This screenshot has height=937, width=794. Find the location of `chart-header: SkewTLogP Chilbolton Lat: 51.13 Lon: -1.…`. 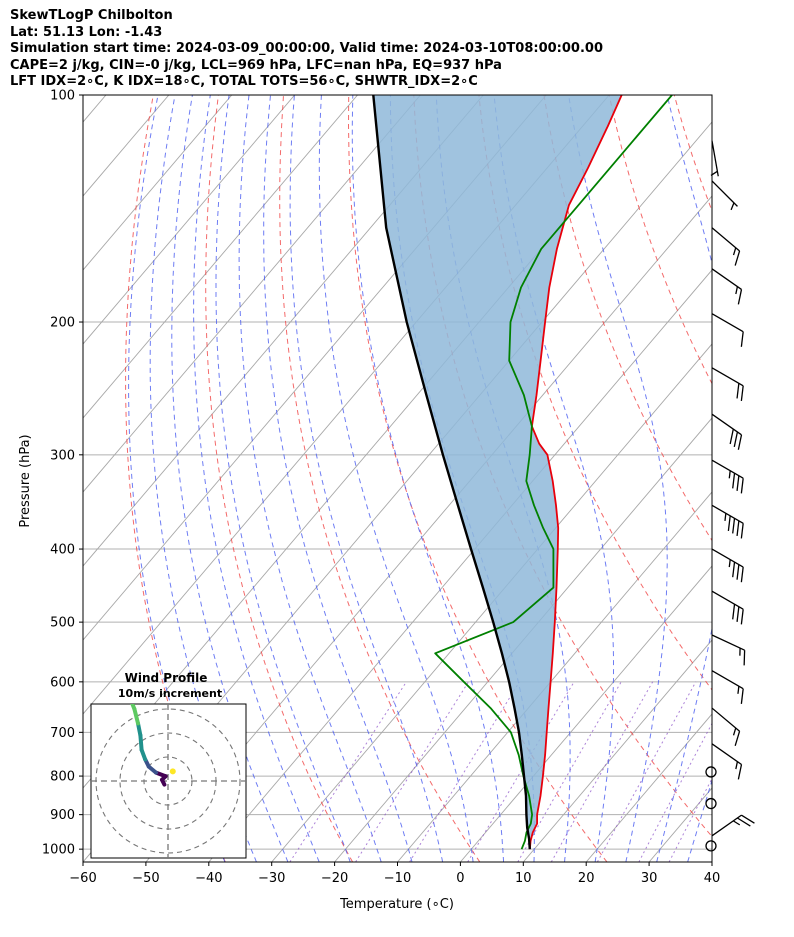

chart-header: SkewTLogP Chilbolton Lat: 51.13 Lon: -1.… is located at coordinates (306, 49).